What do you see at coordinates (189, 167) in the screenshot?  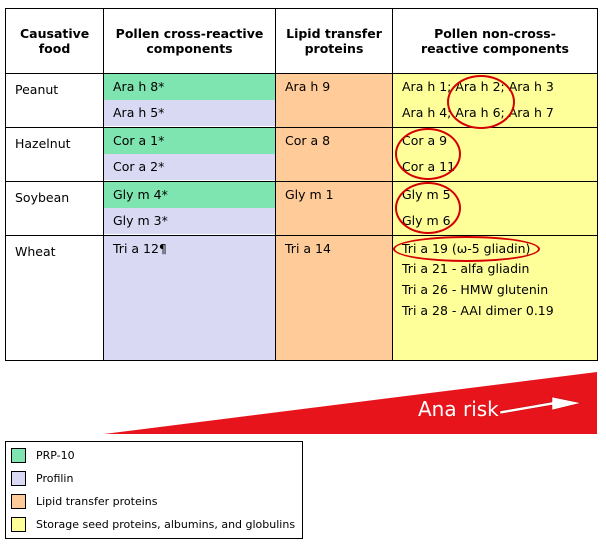 I see `profilin-allergen: Cor a 2*` at bounding box center [189, 167].